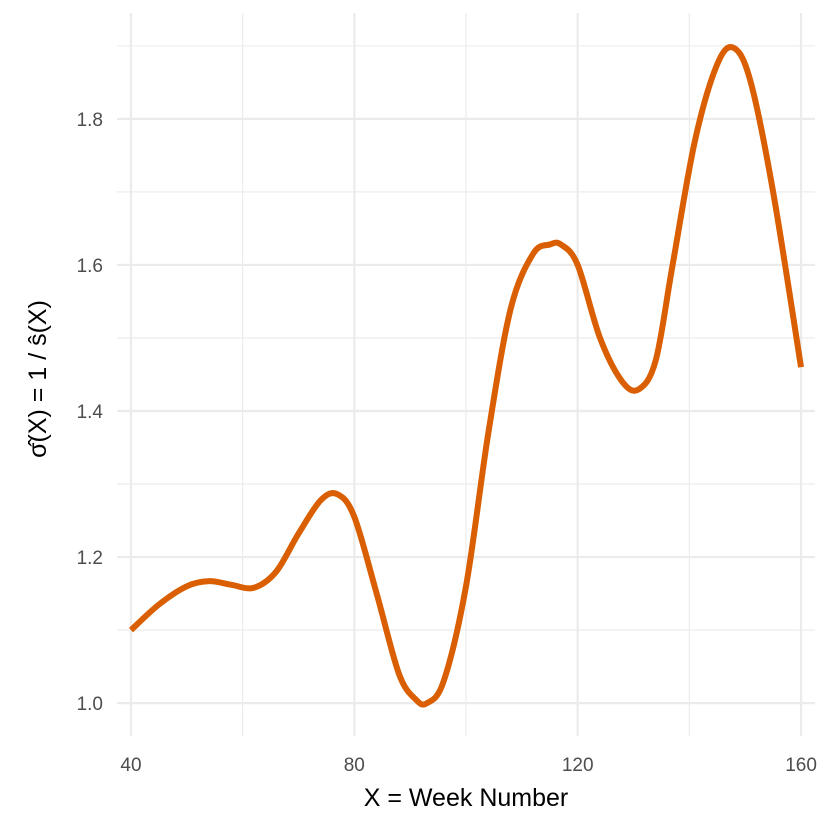  What do you see at coordinates (130, 765) in the screenshot?
I see `x-tick-label: 40` at bounding box center [130, 765].